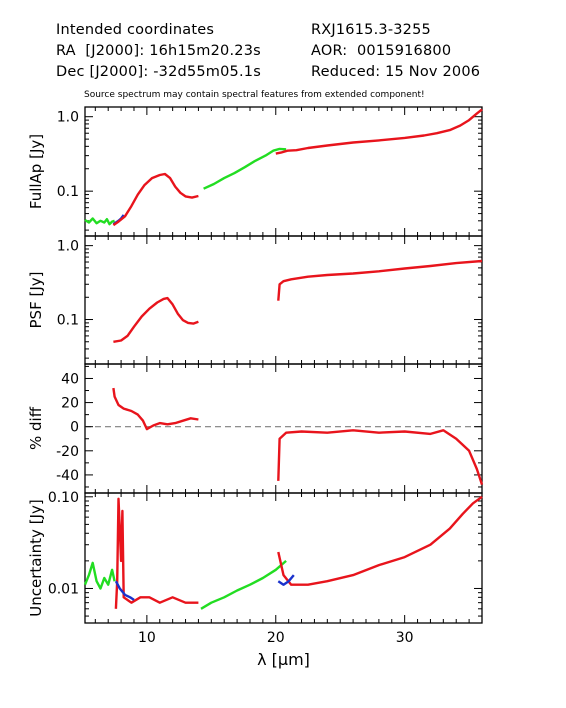 This screenshot has width=566, height=708. What do you see at coordinates (147, 638) in the screenshot?
I see `x-tick-label: 10` at bounding box center [147, 638].